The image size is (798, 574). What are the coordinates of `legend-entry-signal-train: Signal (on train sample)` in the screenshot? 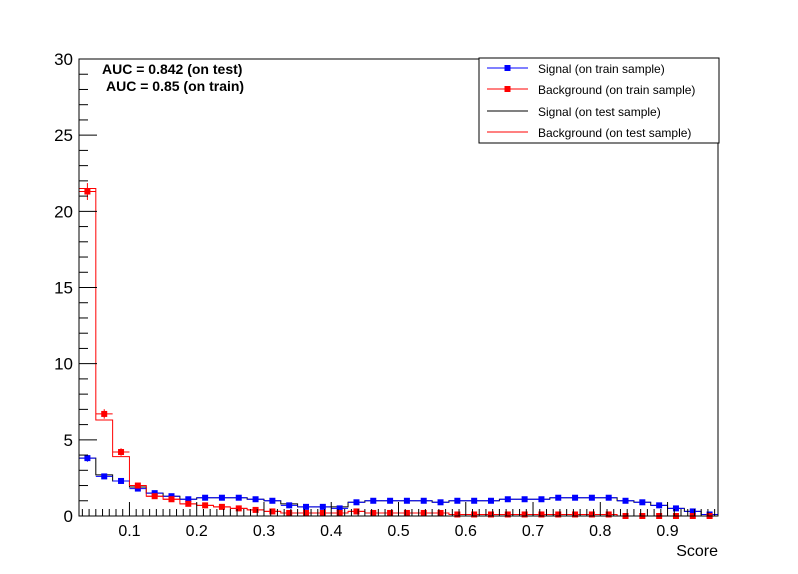 It's located at (576, 69).